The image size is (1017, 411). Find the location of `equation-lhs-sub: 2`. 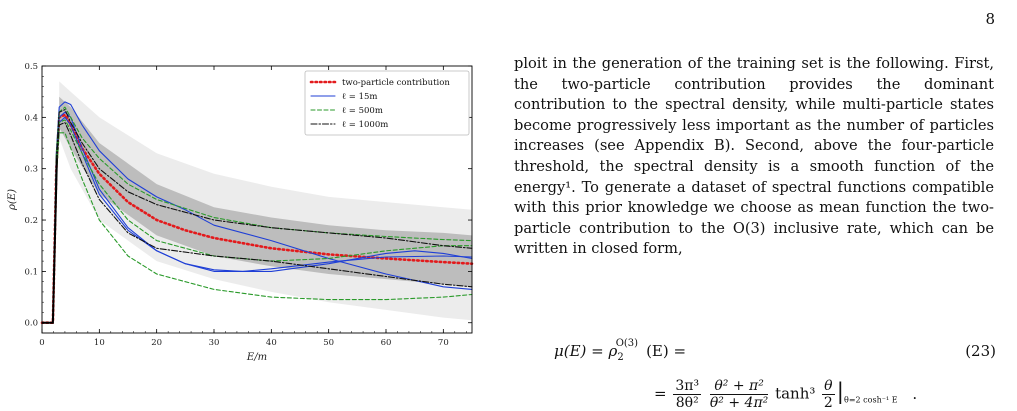

equation-lhs-sub: 2 is located at coordinates (620, 357).